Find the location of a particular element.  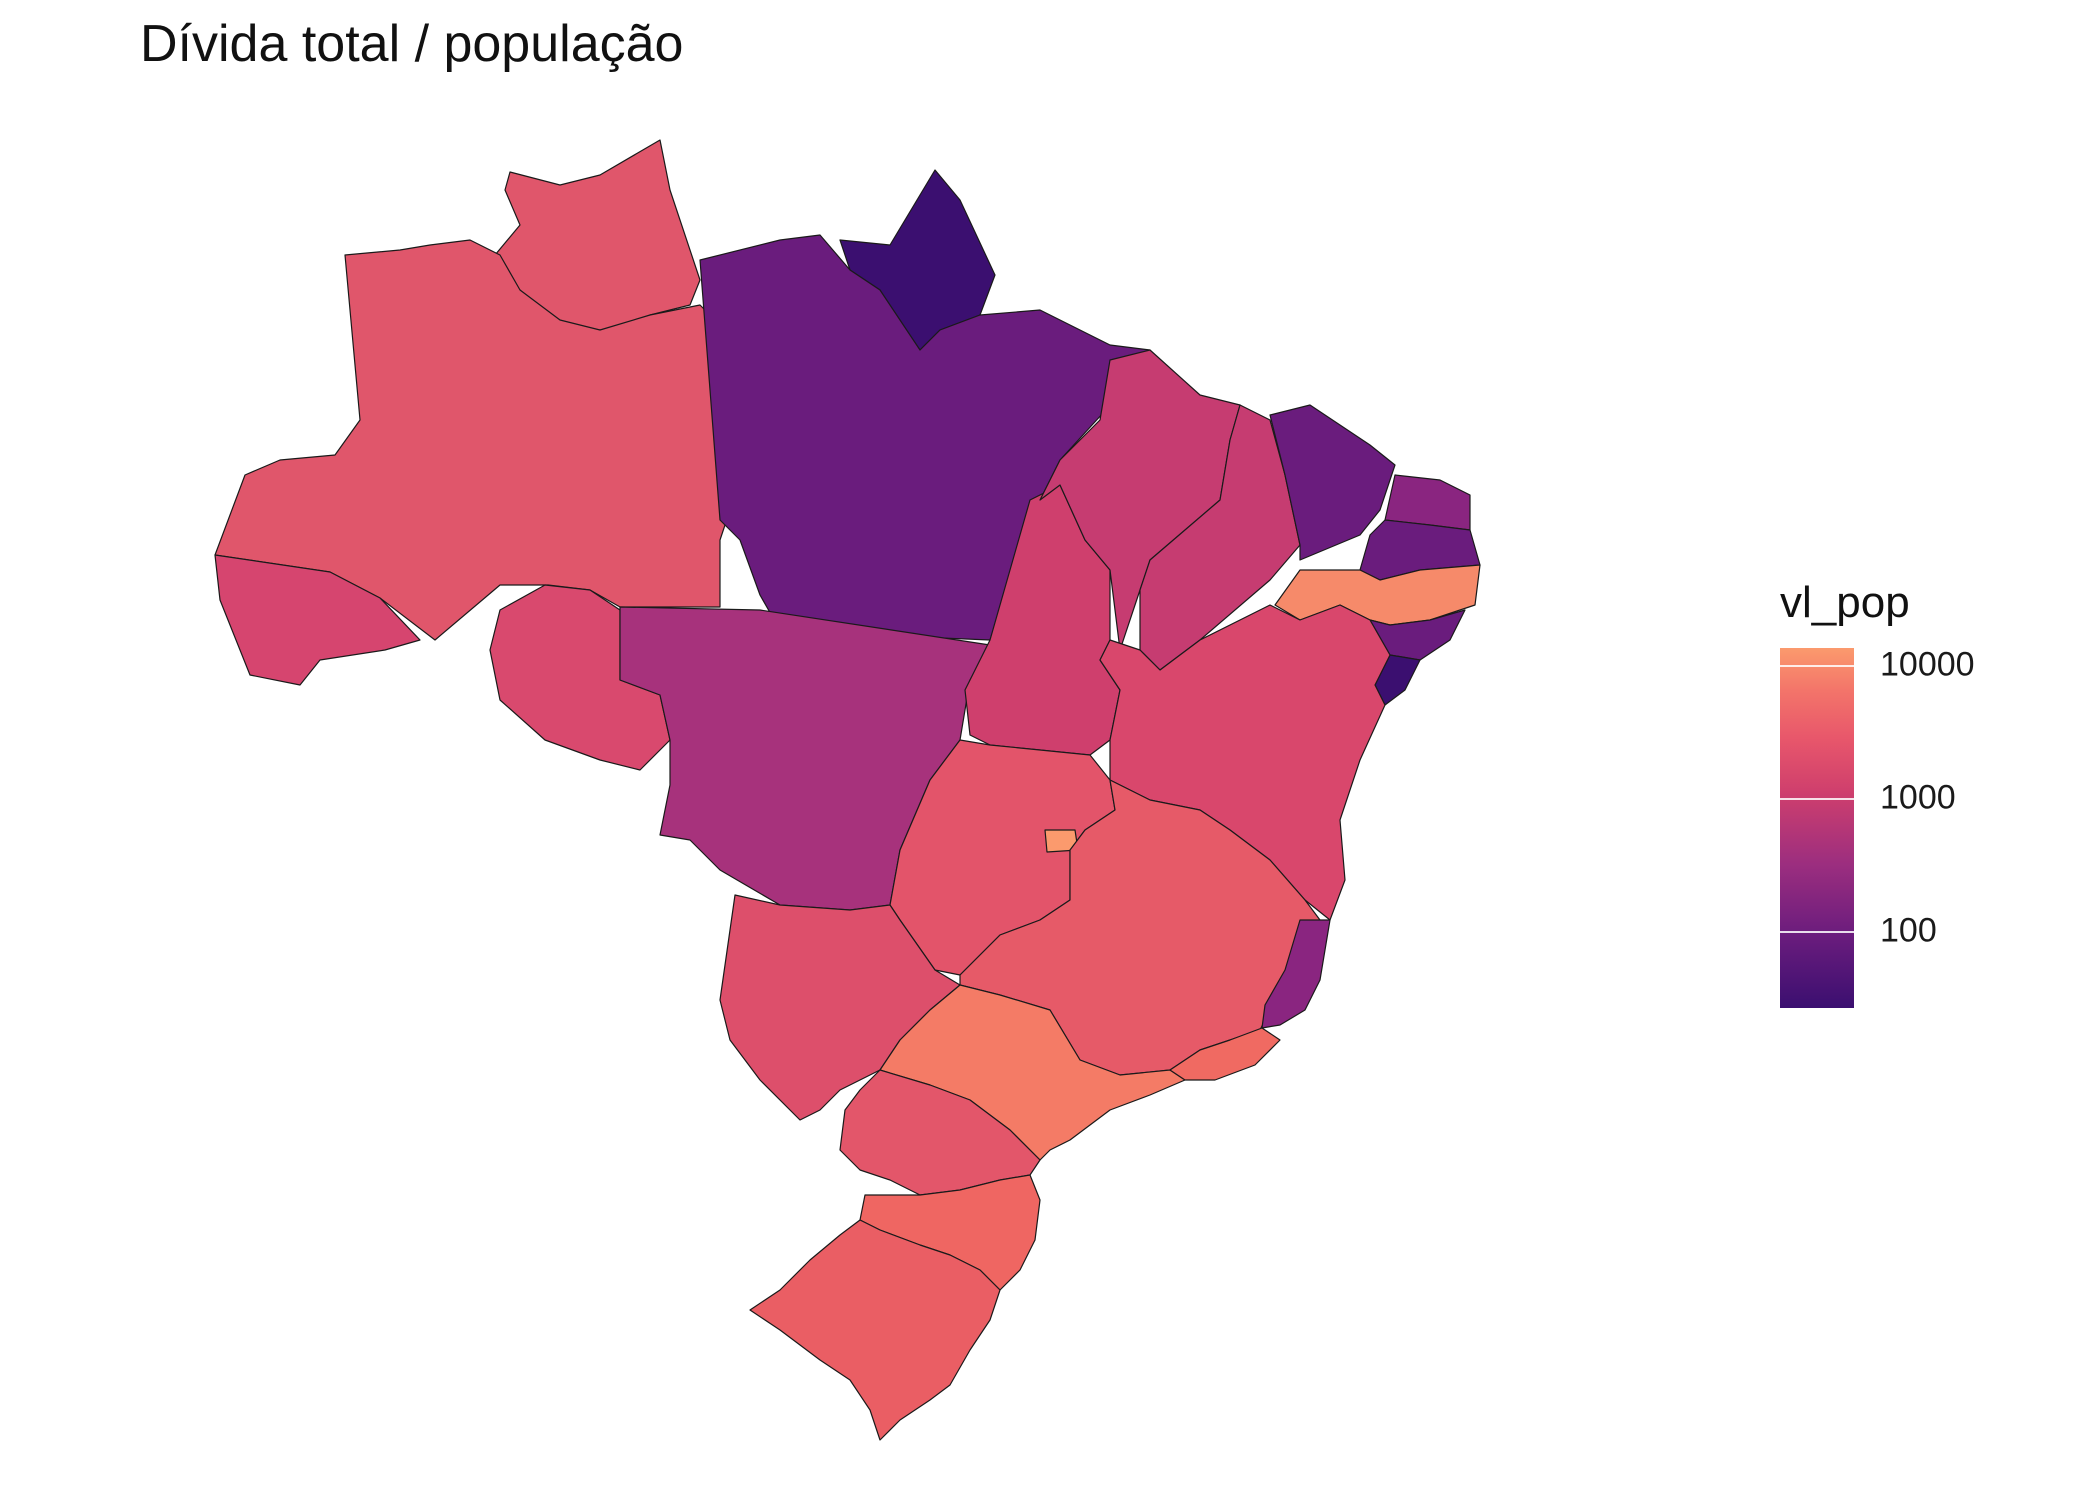

state-am is located at coordinates (497, 440).